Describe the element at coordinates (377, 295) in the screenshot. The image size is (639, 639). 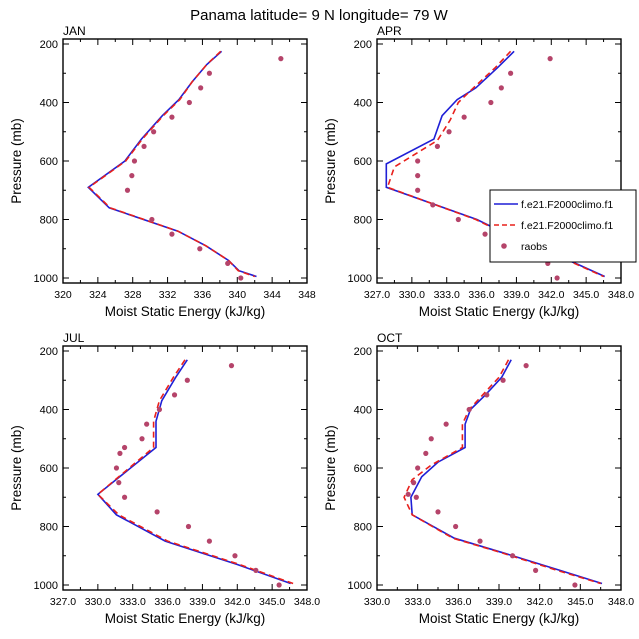
I see `x-tick-label: 327.0` at that location.